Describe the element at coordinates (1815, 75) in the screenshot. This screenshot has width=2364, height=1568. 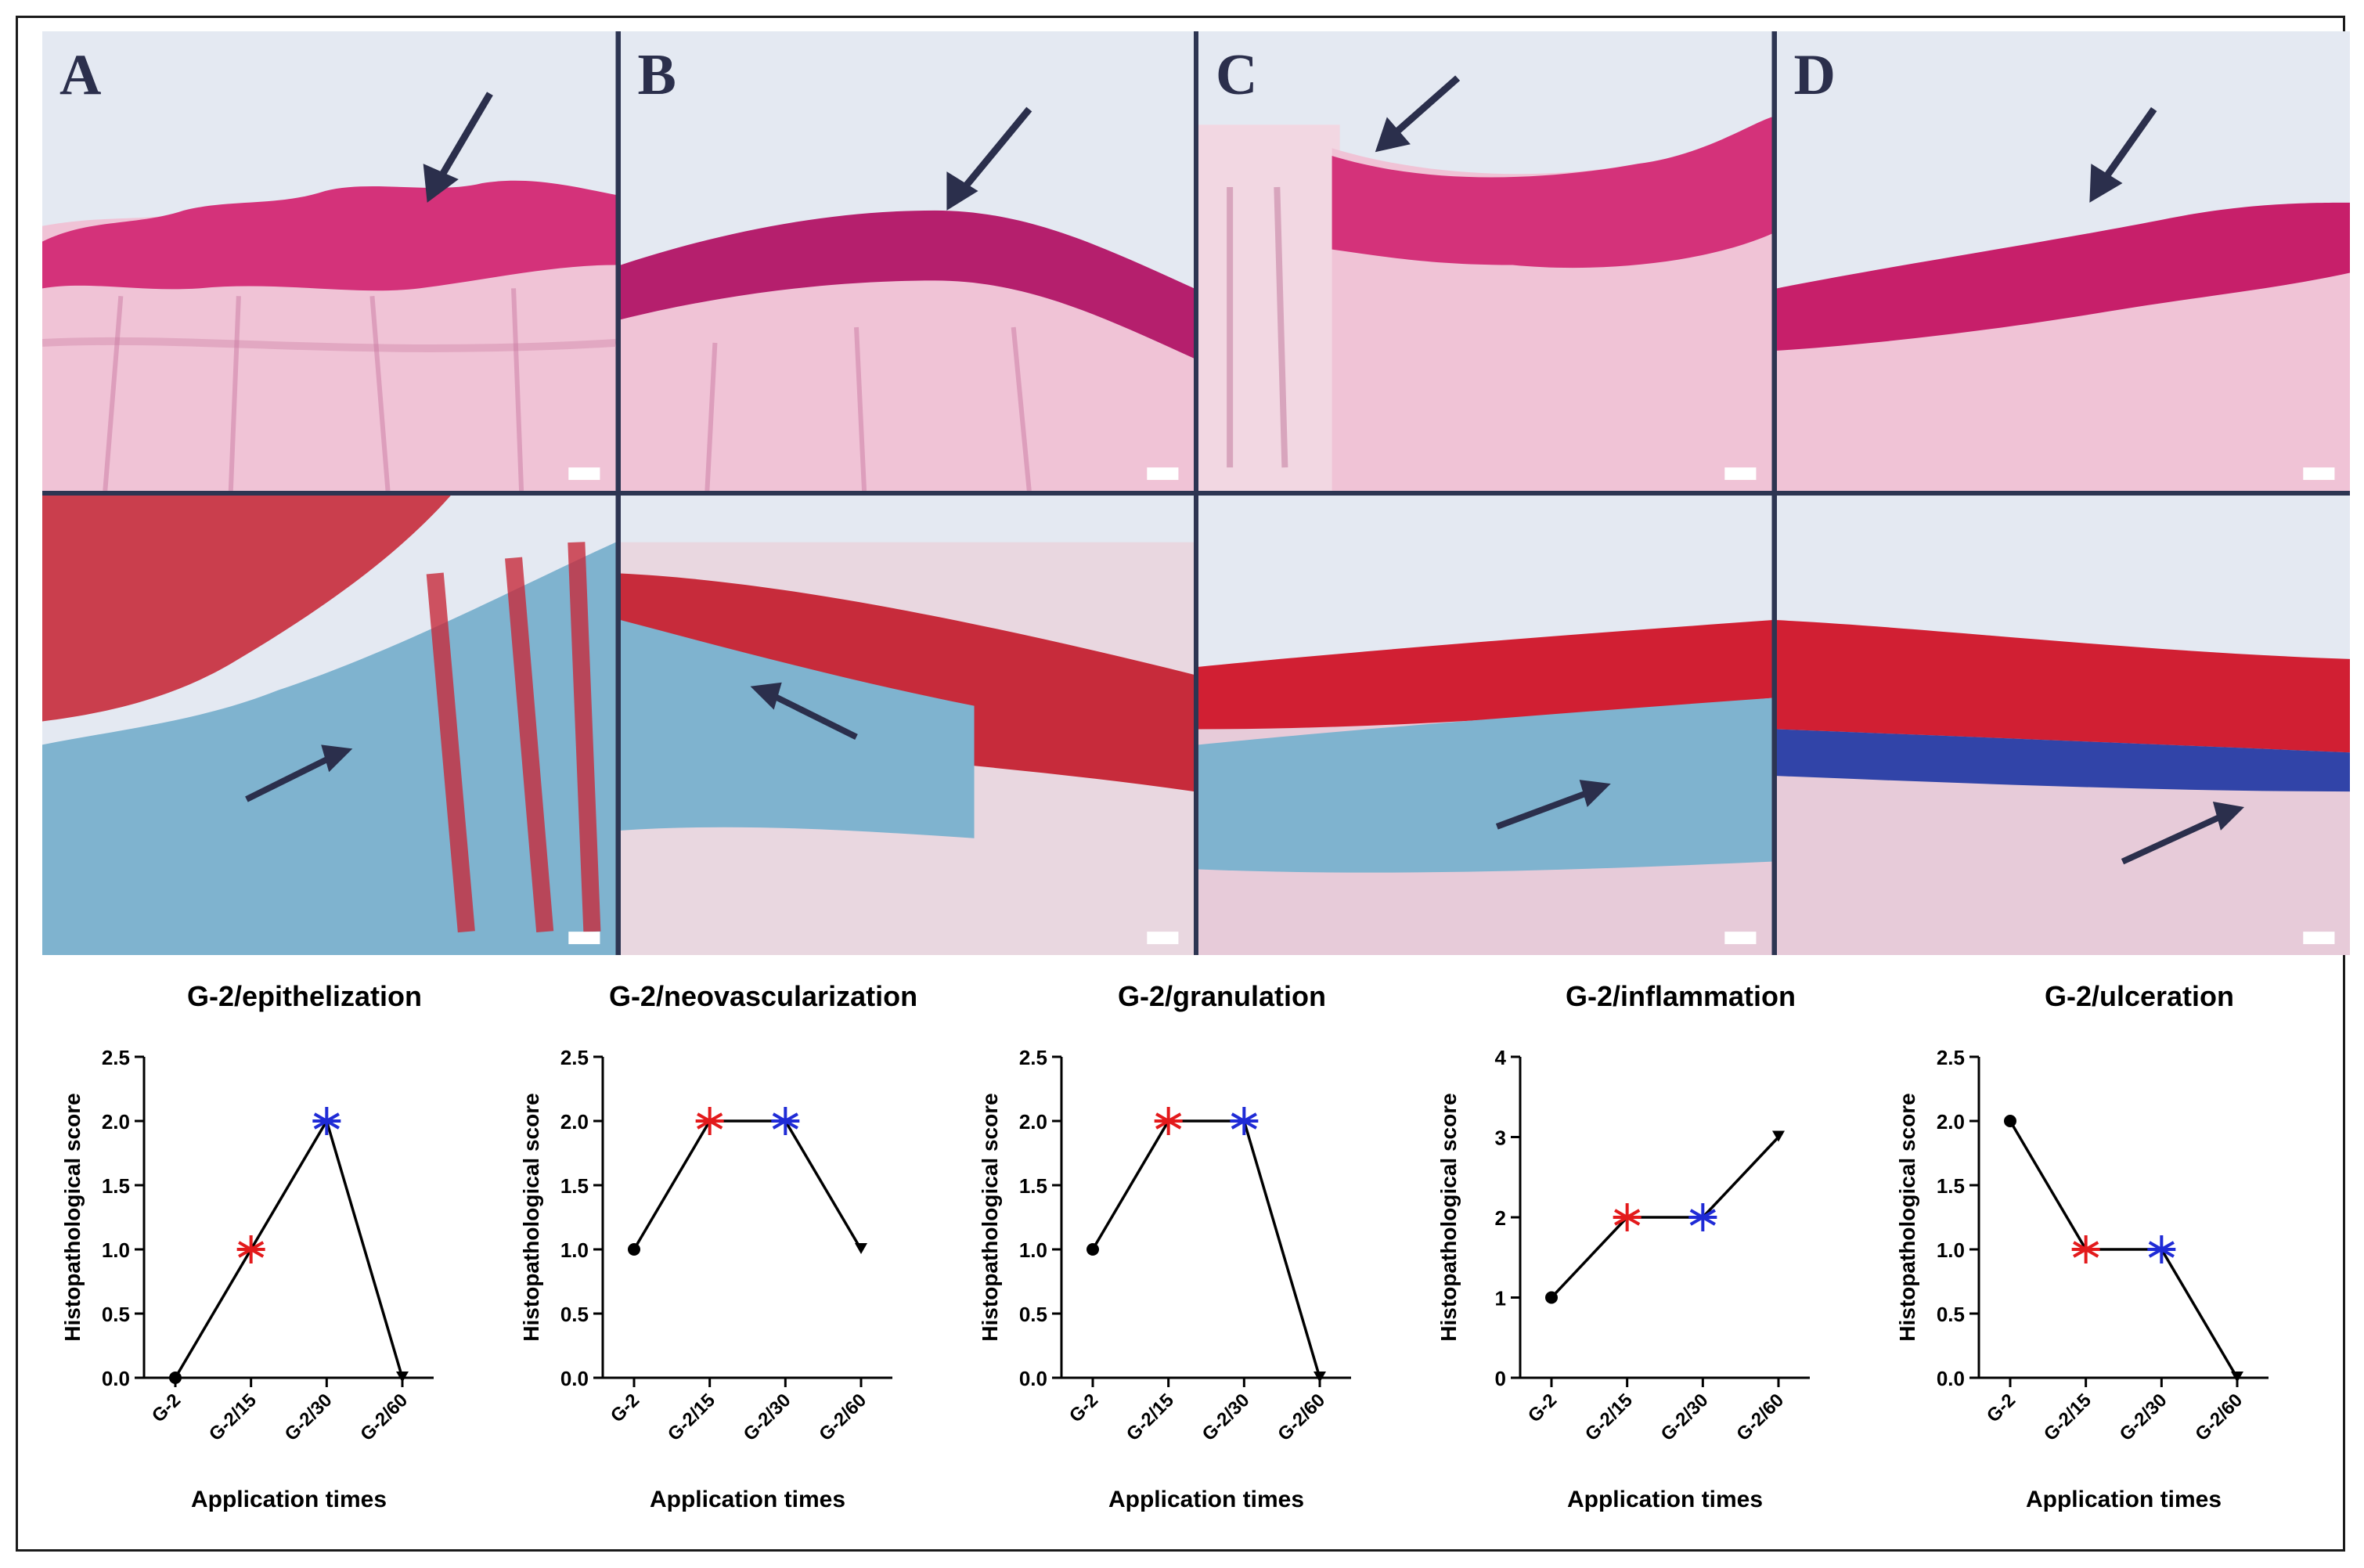
I see `panel-letter-d: D` at that location.